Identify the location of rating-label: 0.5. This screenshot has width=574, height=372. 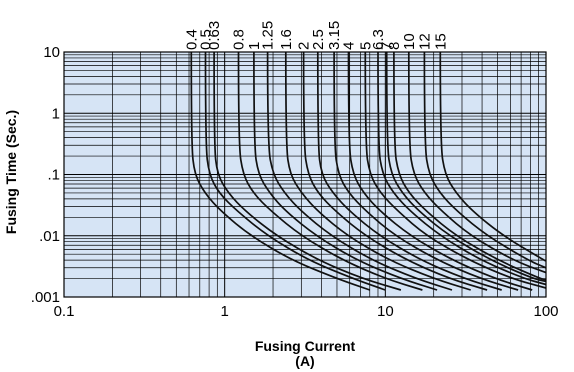
(206, 39).